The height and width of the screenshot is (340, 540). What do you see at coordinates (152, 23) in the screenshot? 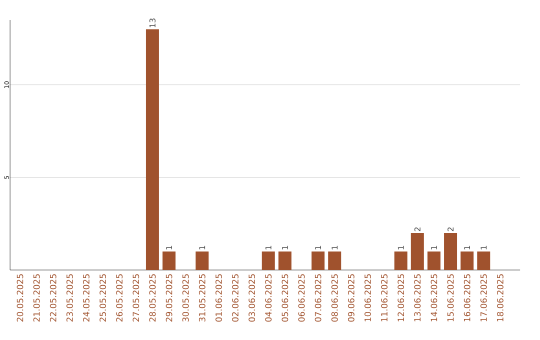
I see `data-label: 13` at bounding box center [152, 23].